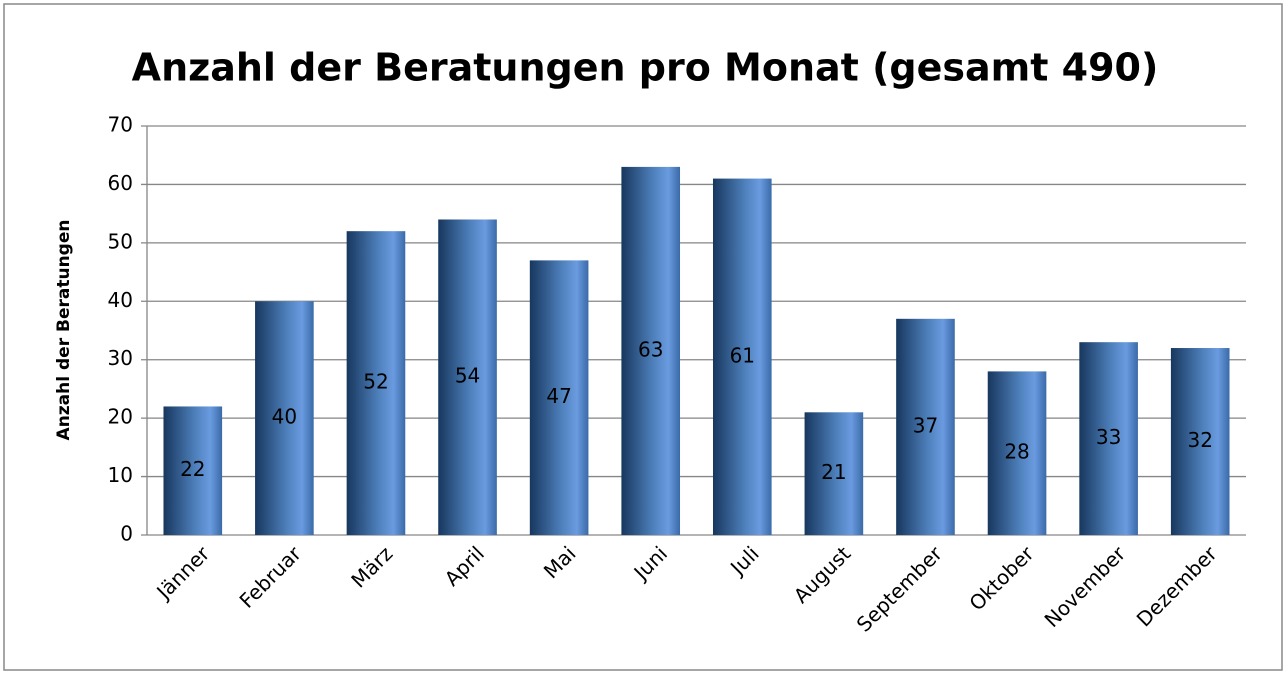  I want to click on data-label: 52, so click(375, 382).